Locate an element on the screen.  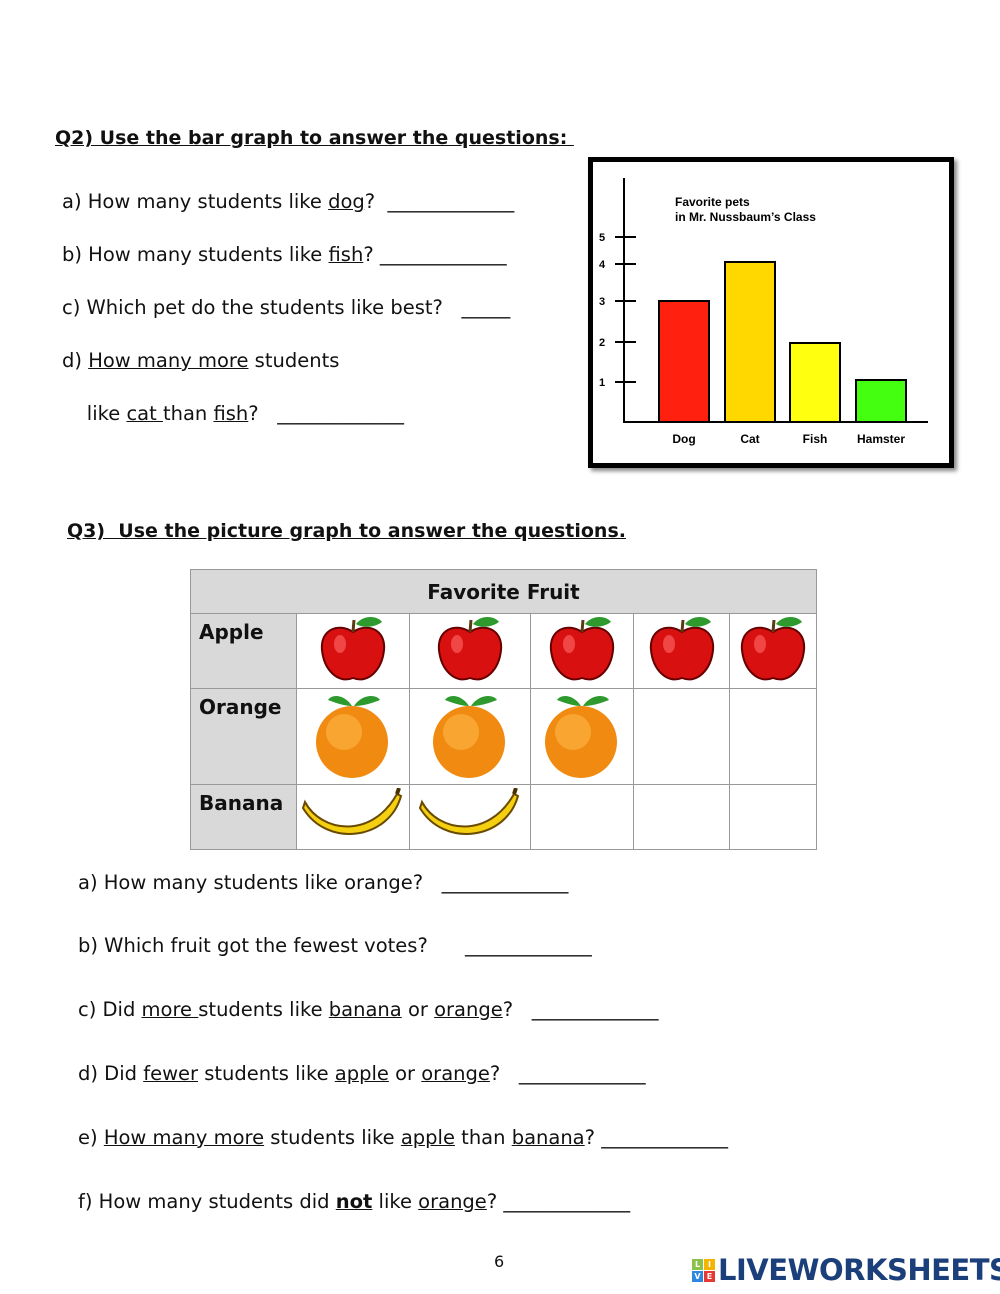
bar-dog is located at coordinates (684, 361).